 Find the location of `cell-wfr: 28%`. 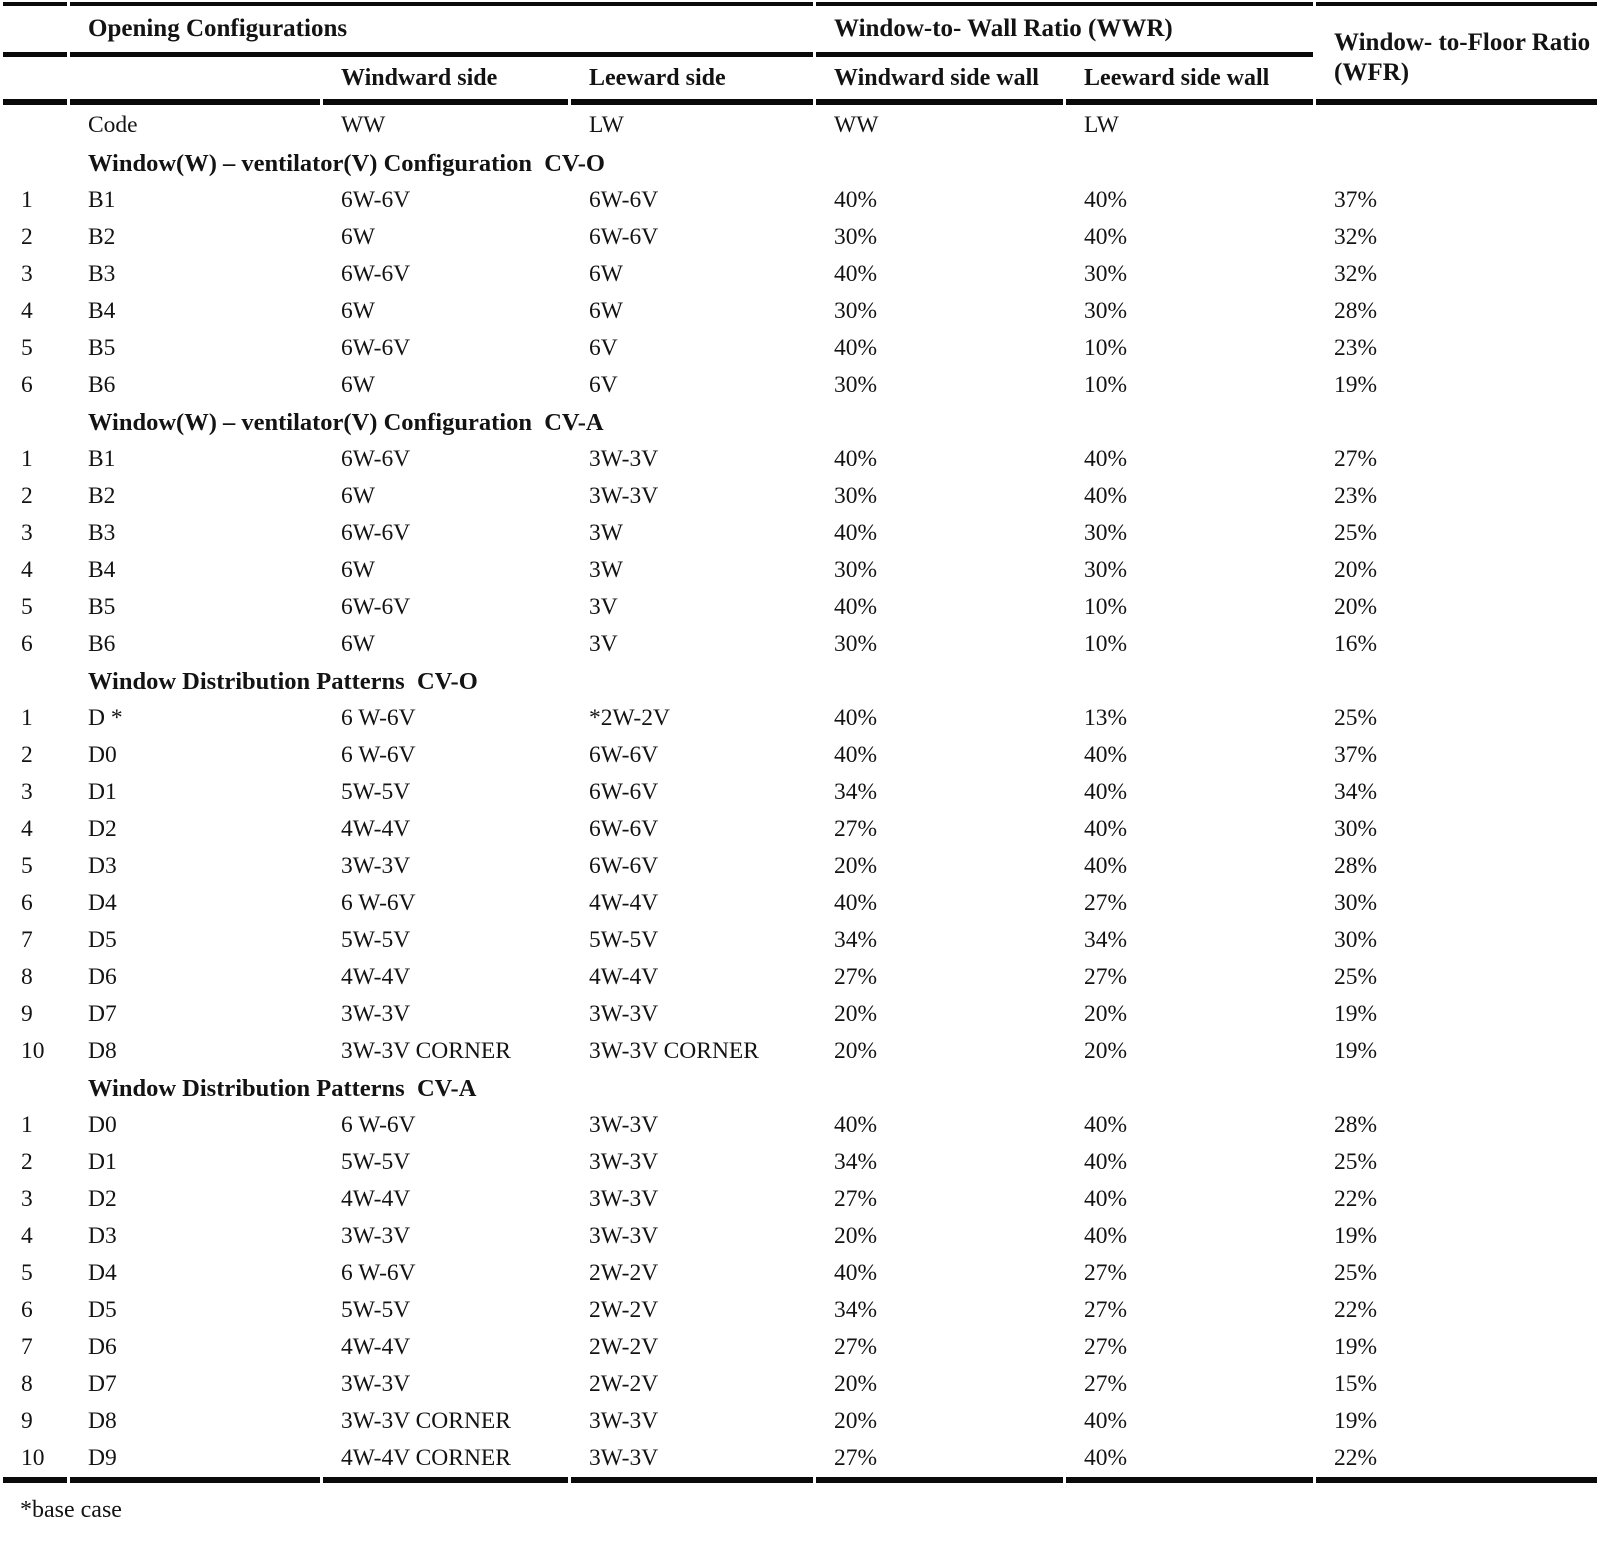

cell-wfr: 28% is located at coordinates (1356, 311).